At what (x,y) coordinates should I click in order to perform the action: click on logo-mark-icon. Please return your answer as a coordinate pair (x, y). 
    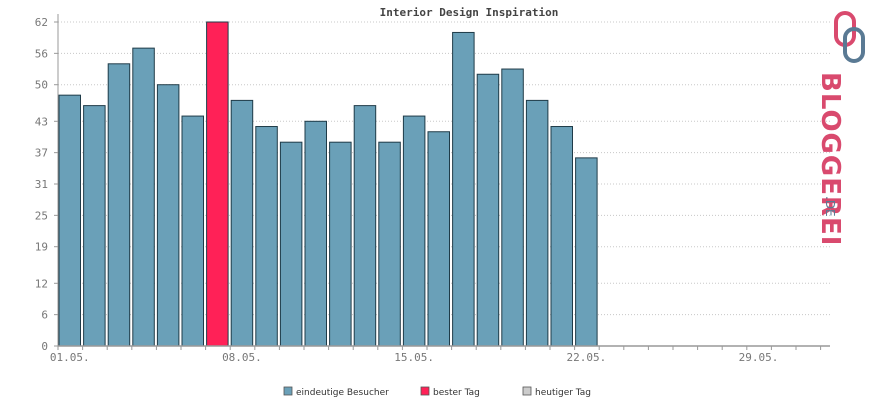
    Looking at the image, I should click on (849, 37).